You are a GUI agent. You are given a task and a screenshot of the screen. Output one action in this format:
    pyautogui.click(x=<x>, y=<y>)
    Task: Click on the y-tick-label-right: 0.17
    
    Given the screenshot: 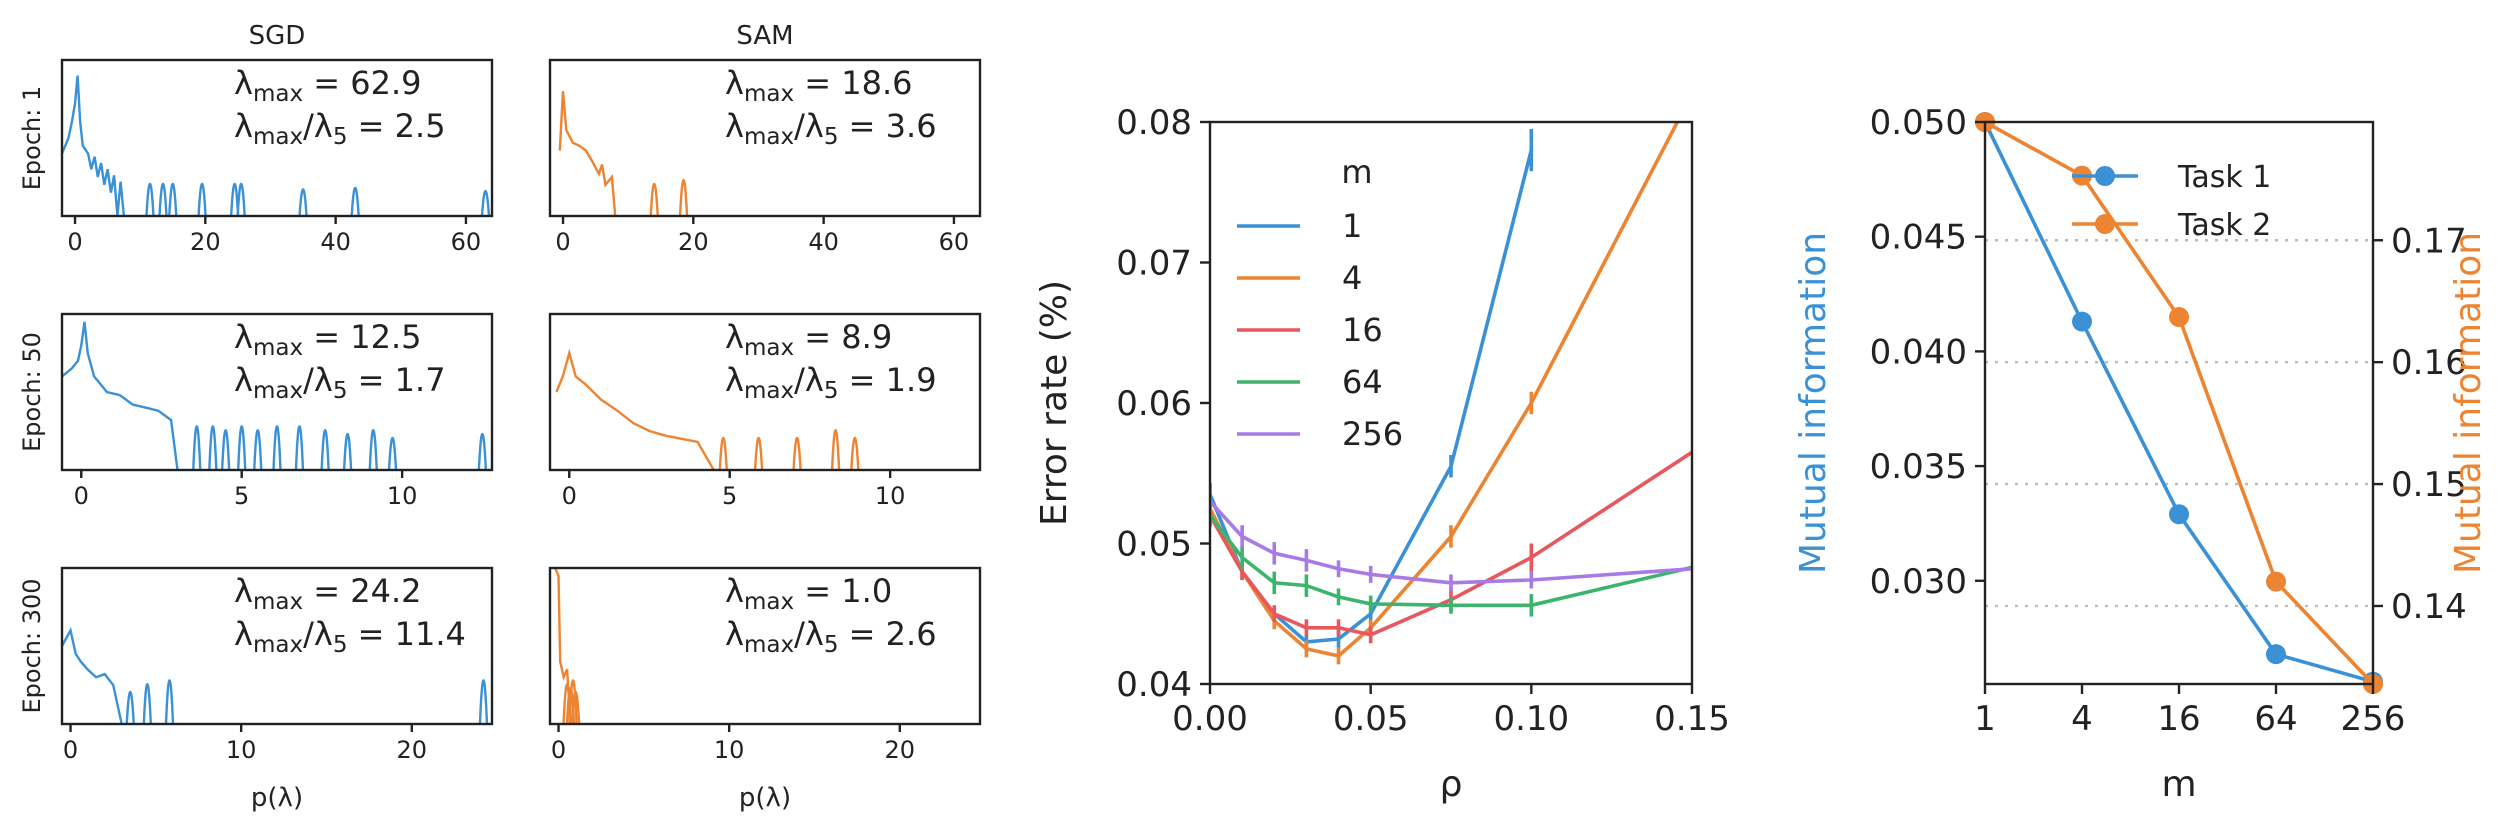 What is the action you would take?
    pyautogui.click(x=2429, y=241)
    